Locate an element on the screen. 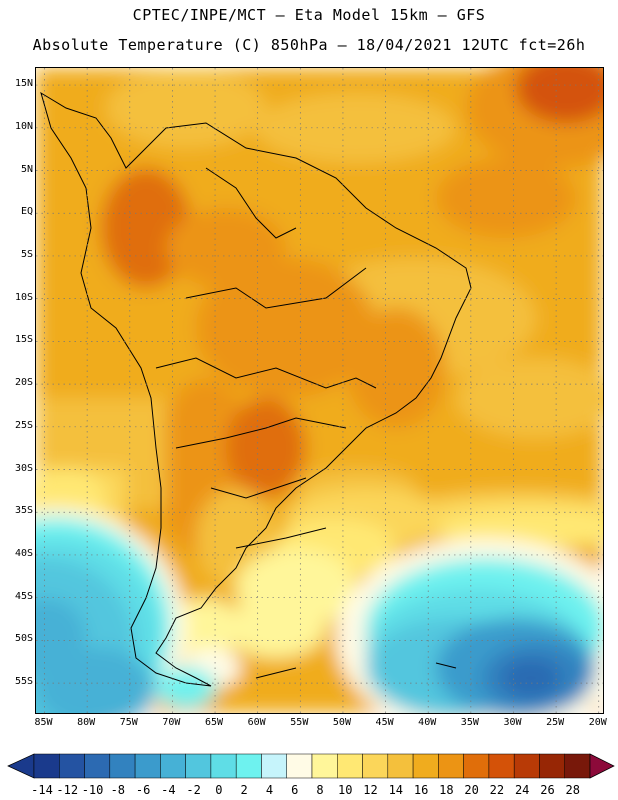 The height and width of the screenshot is (800, 618). lat-tick-label: 10S is located at coordinates (23, 297).